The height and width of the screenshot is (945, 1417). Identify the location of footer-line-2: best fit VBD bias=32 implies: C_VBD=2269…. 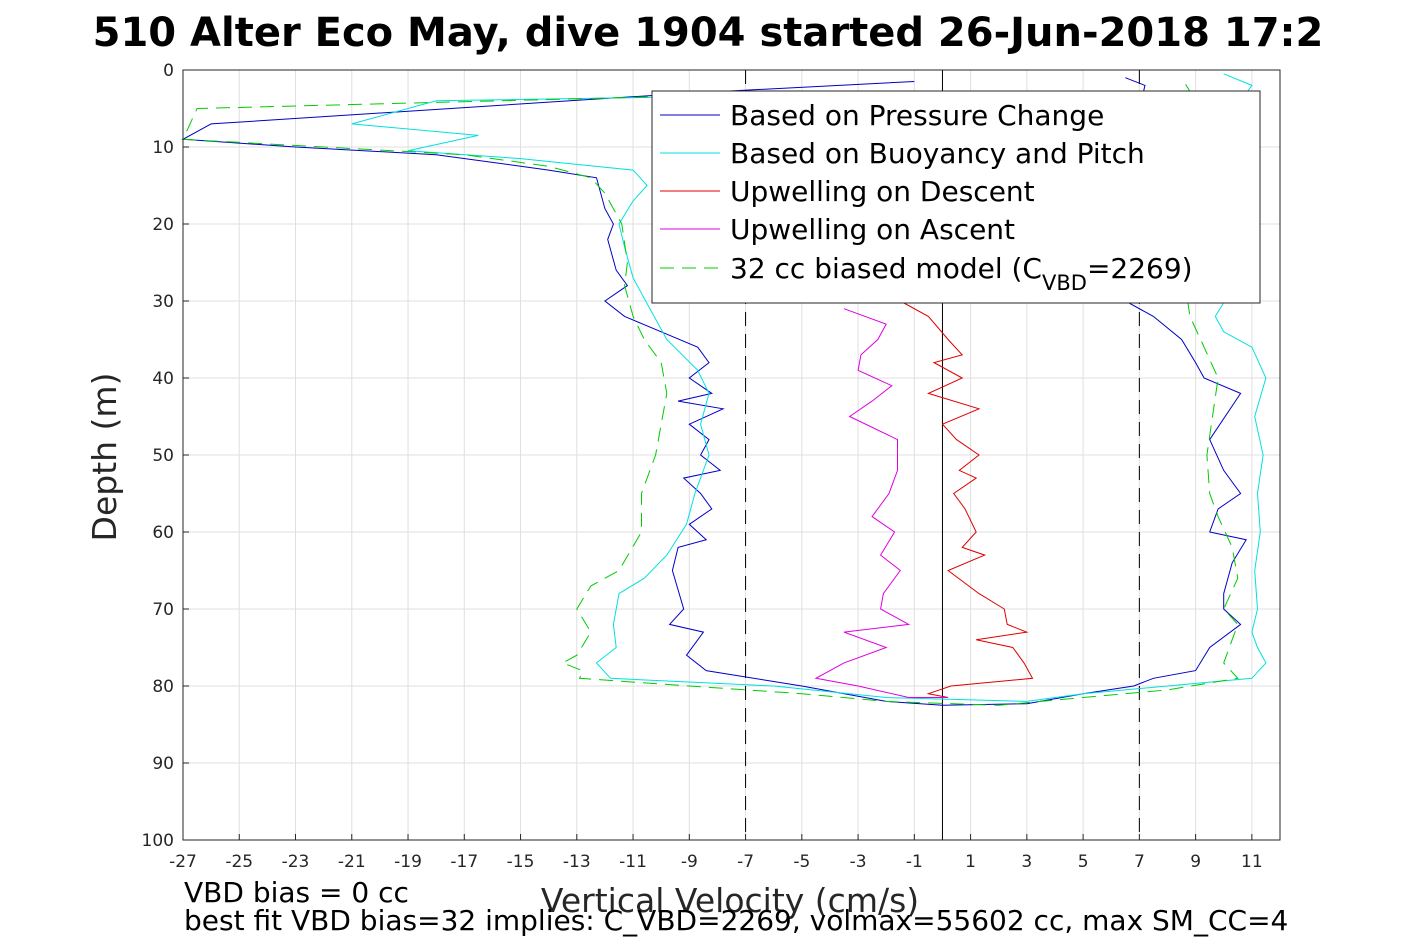
(736, 920).